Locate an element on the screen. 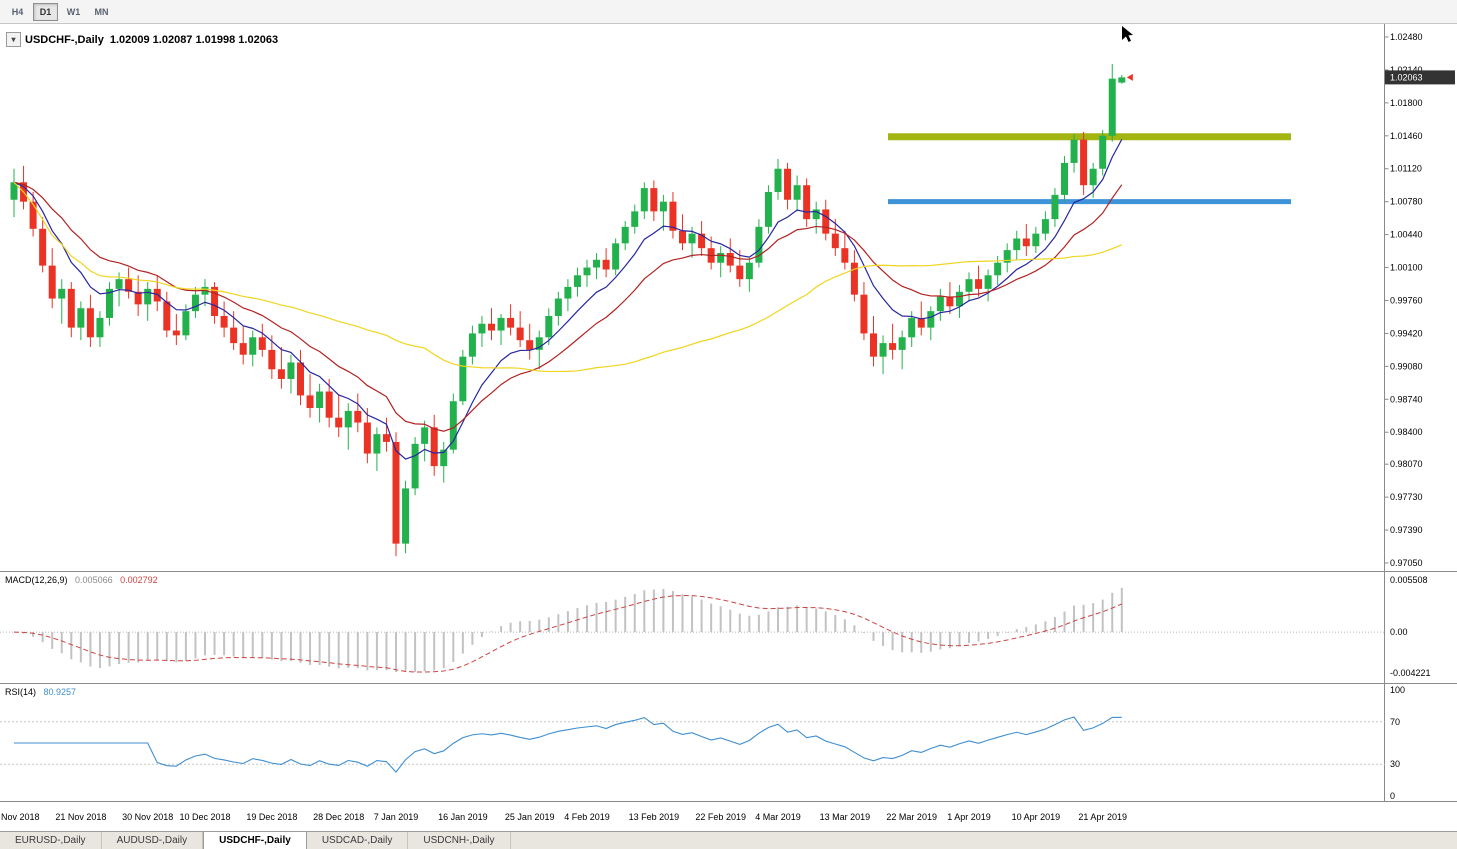 The height and width of the screenshot is (849, 1457). price-arrow-marker is located at coordinates (1129, 77).